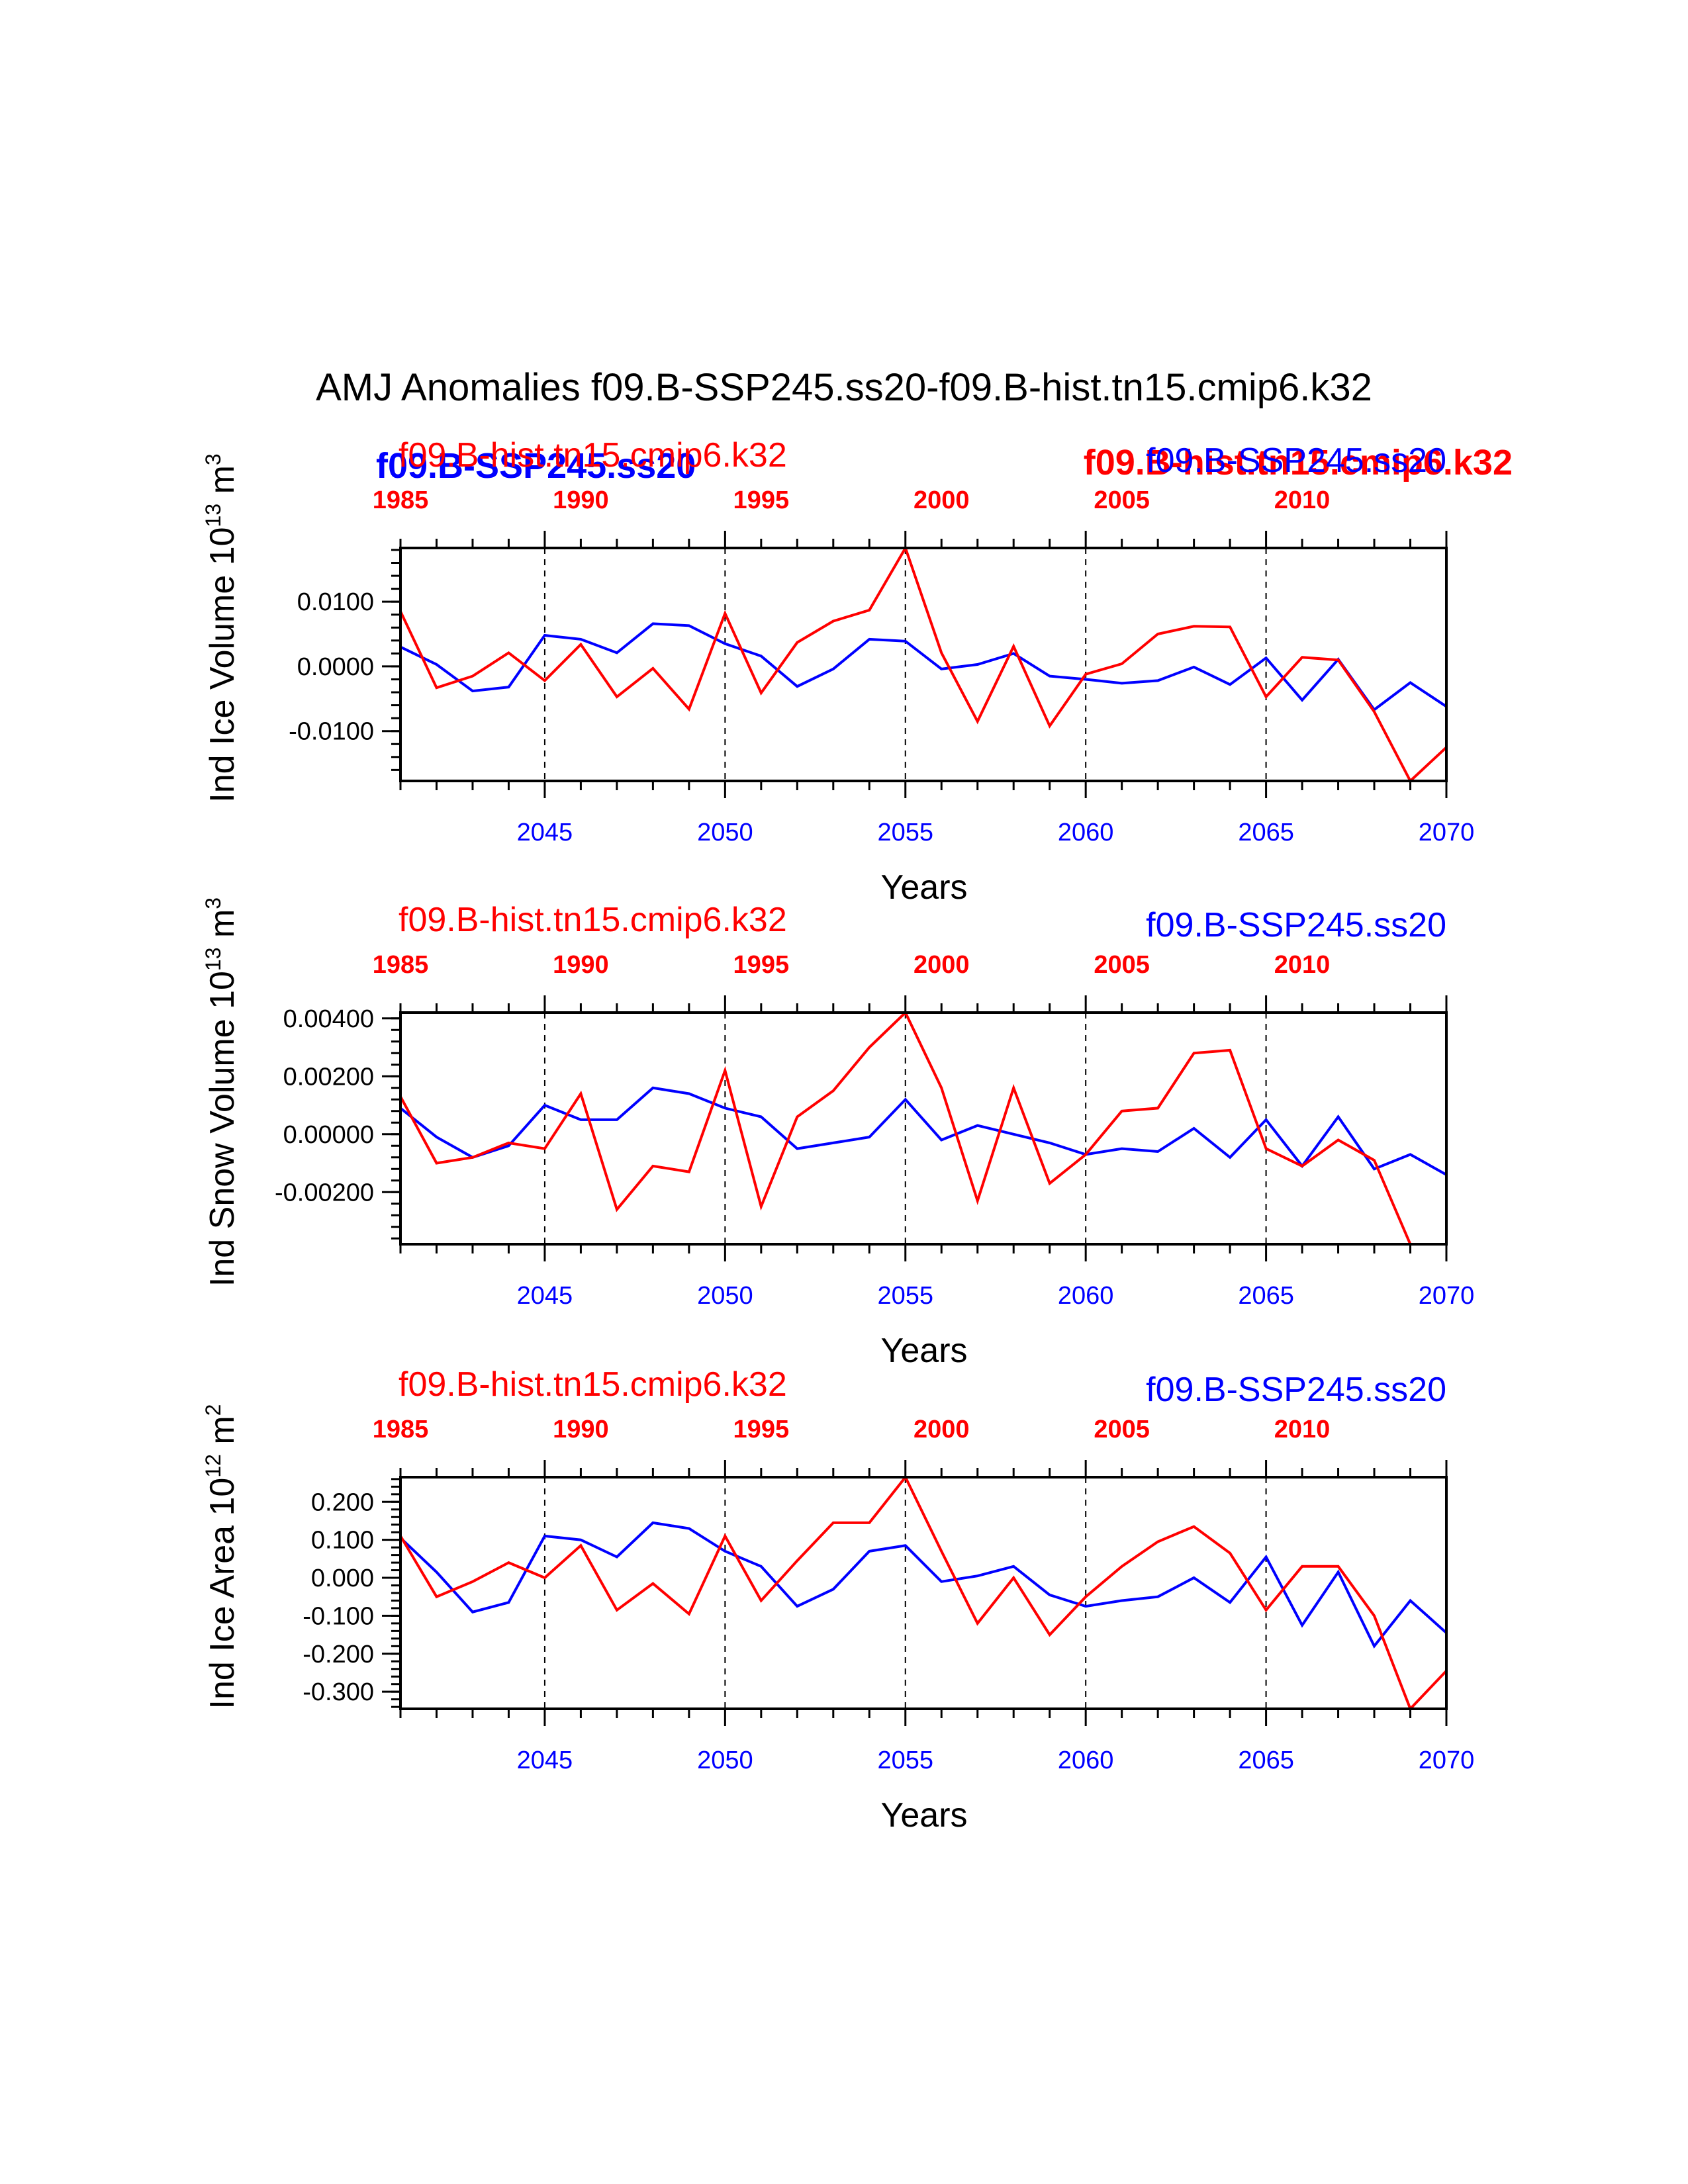  I want to click on y-tick-label: 0.200, so click(342, 1502).